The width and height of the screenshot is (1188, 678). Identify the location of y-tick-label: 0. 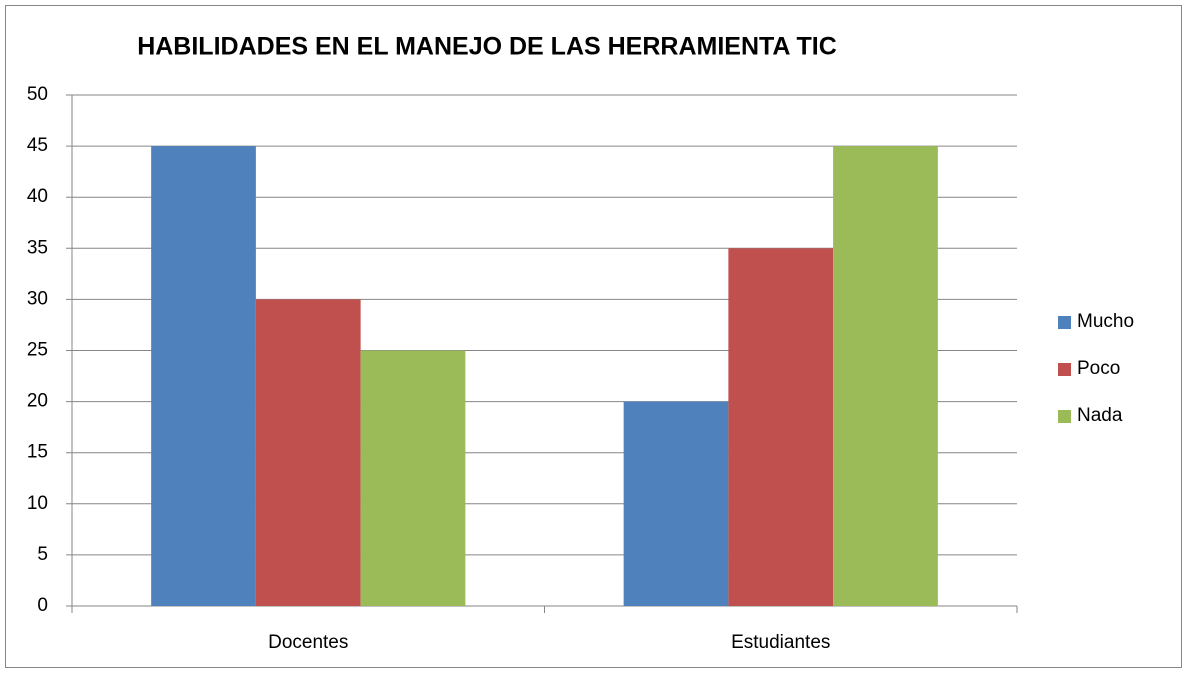
(42, 605).